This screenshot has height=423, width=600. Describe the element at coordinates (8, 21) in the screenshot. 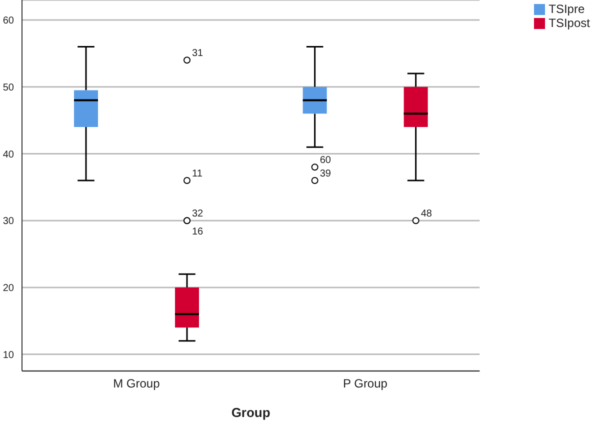

I see `y-tick-label: 60` at that location.